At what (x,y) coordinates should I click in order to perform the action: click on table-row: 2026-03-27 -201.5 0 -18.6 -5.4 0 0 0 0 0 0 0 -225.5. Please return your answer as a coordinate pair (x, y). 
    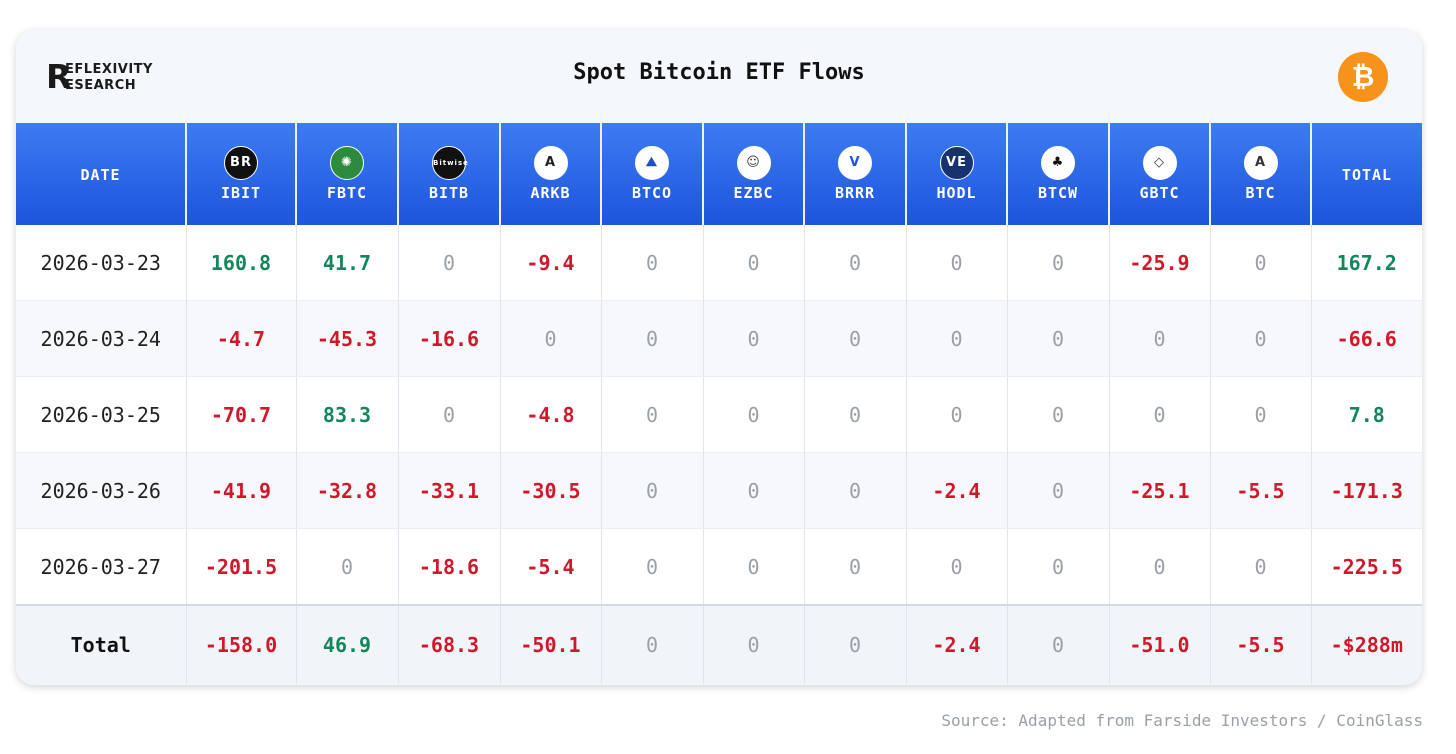
    Looking at the image, I should click on (719, 567).